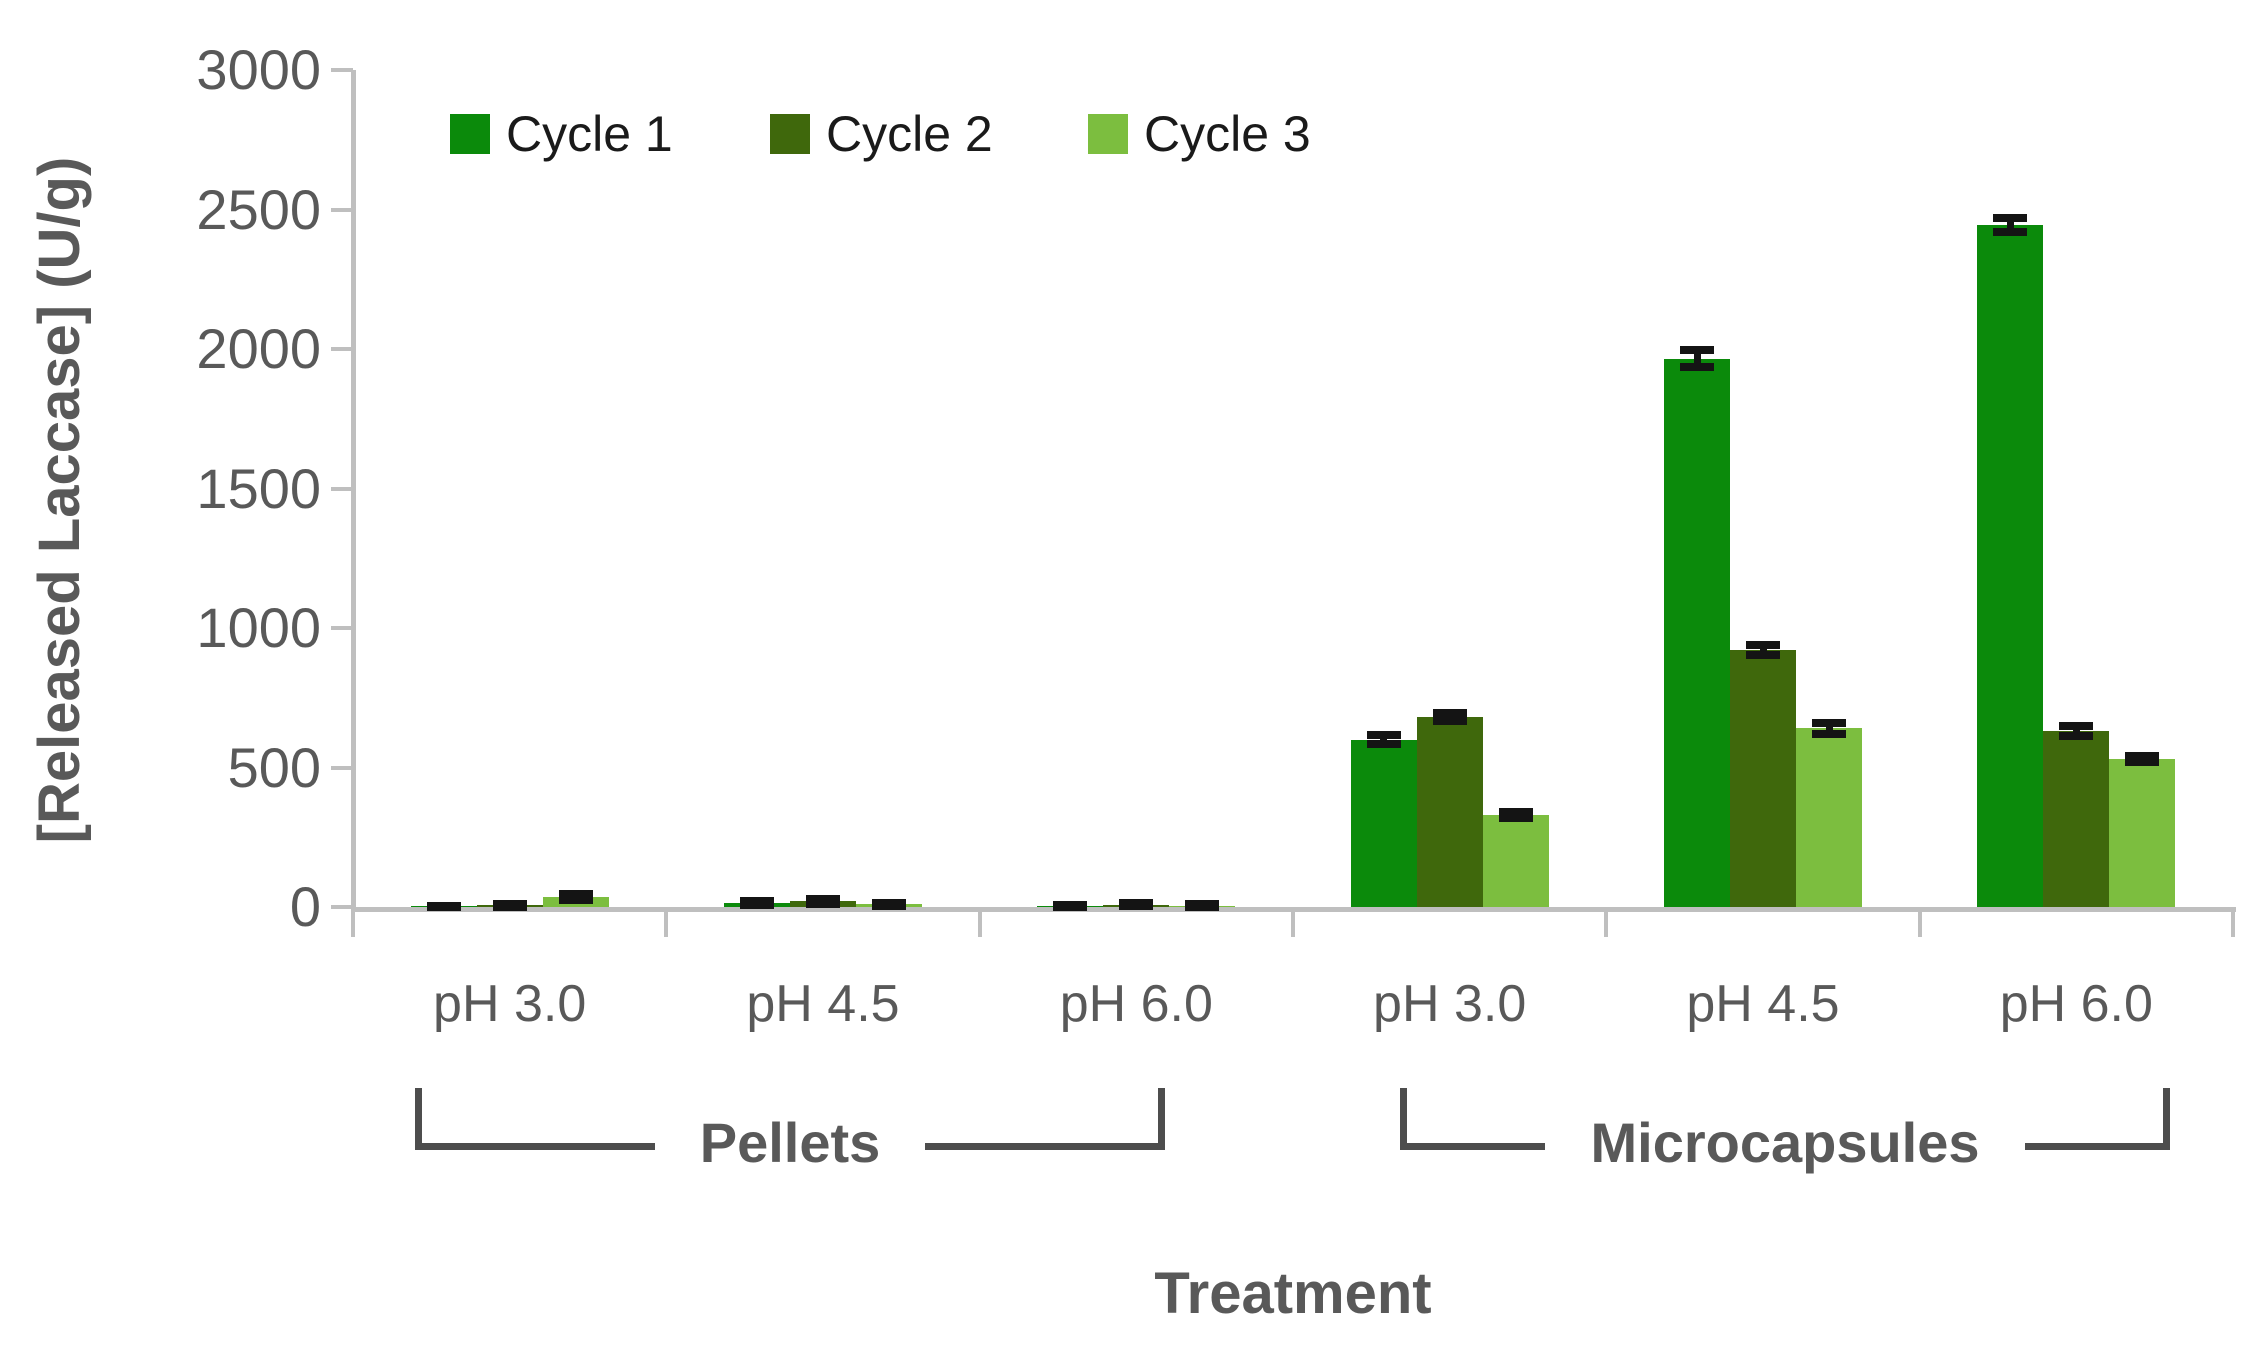 This screenshot has width=2246, height=1356. I want to click on bar-cycle1-microcapsules-ph6.0, so click(2010, 565).